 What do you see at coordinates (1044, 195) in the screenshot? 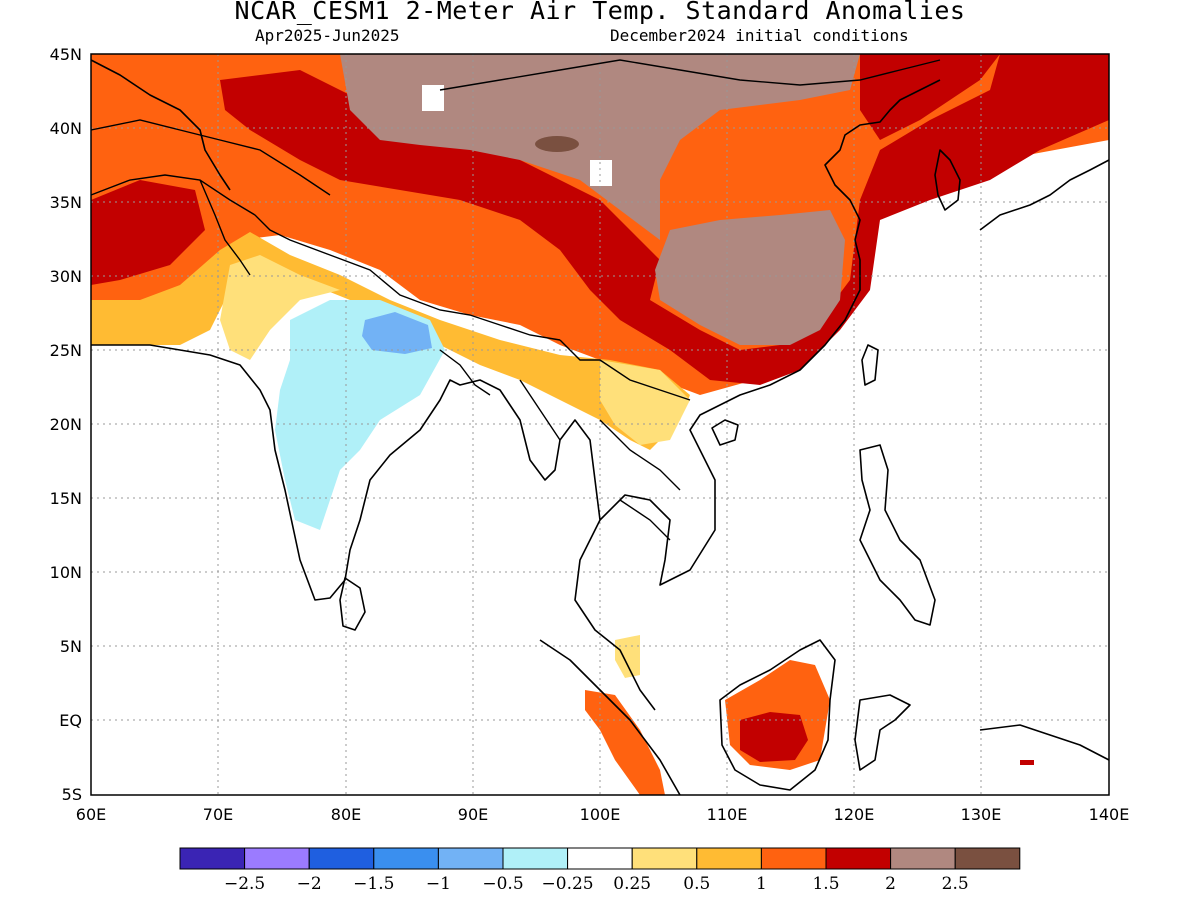
I see `coast-japan` at bounding box center [1044, 195].